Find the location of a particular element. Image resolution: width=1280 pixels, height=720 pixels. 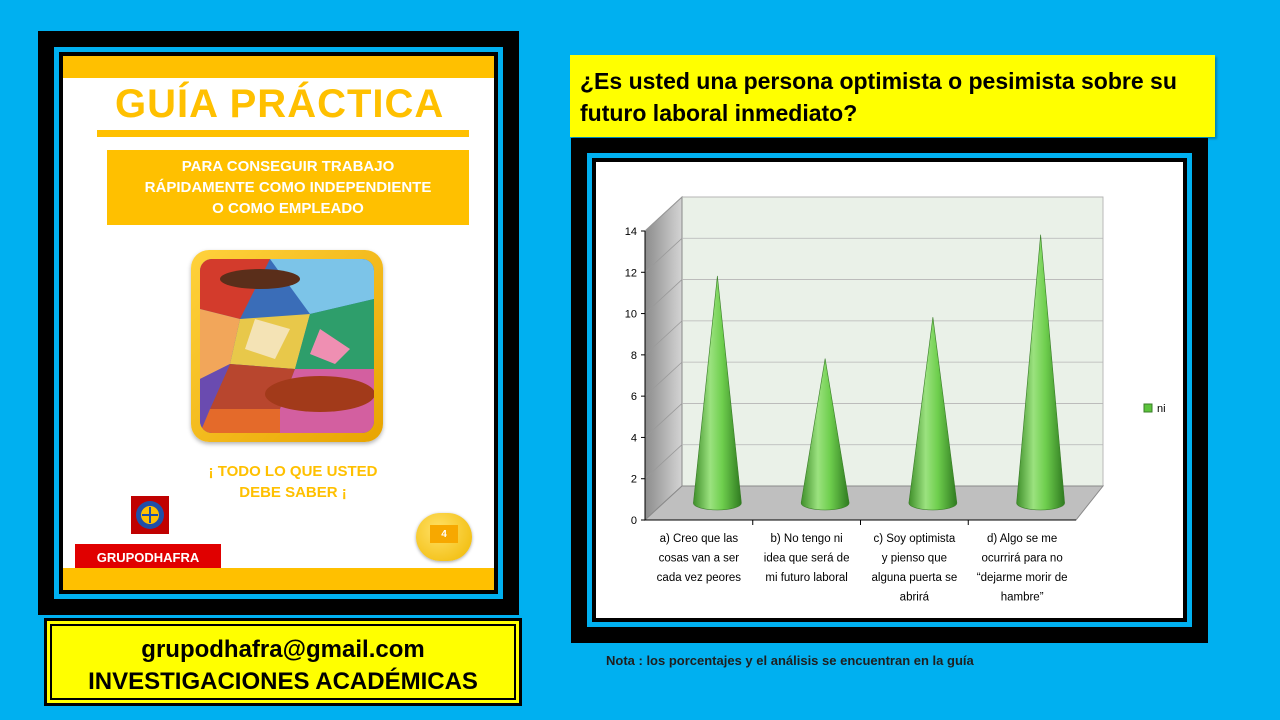

y-tick-label: 10 is located at coordinates (631, 315).